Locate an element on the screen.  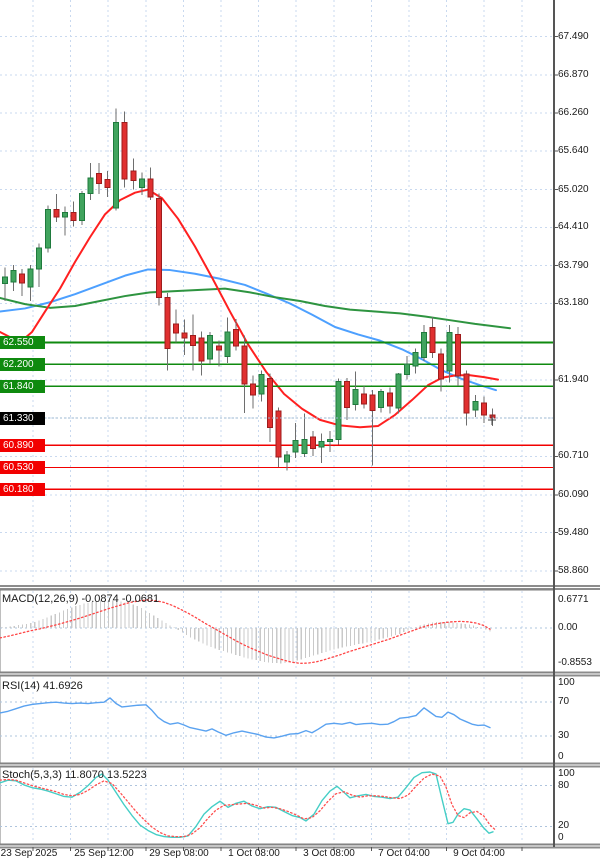
time-axis-label: 3 Oct 08:00 is located at coordinates (329, 853).